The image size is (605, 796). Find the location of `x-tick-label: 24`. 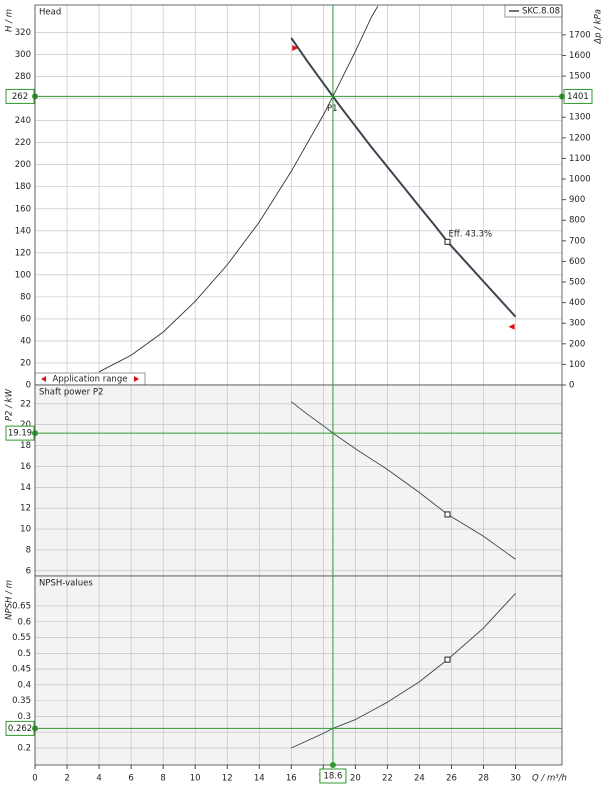

x-tick-label: 24 is located at coordinates (419, 779).